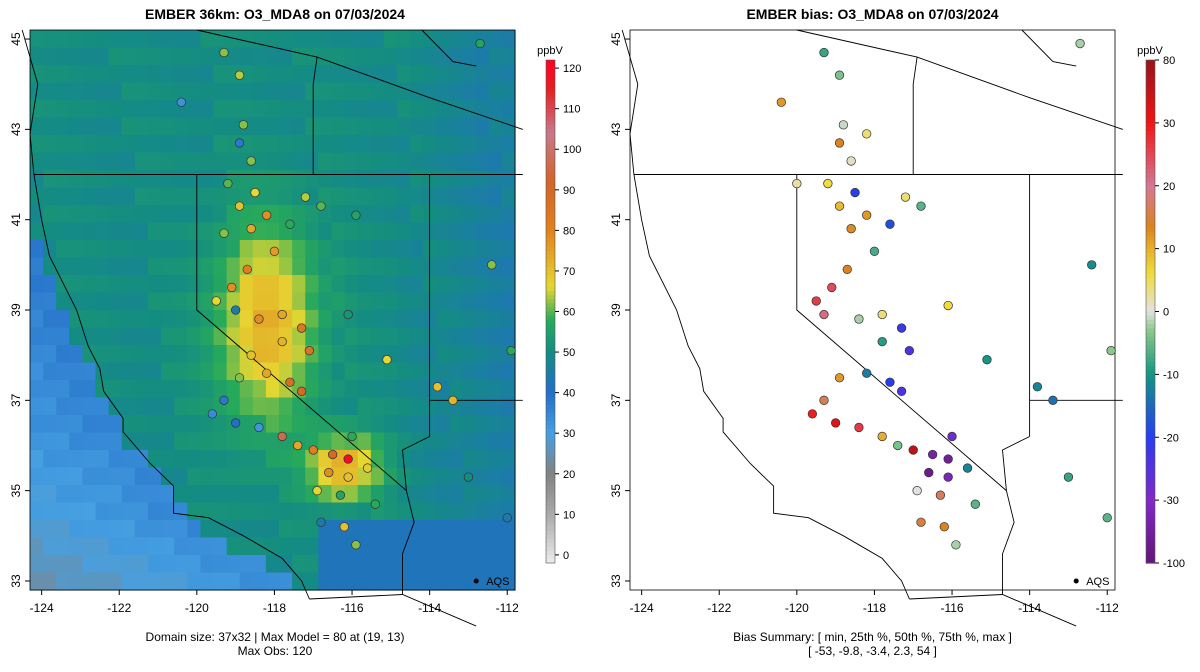 The width and height of the screenshot is (1200, 672). Describe the element at coordinates (872, 14) in the screenshot. I see `right-chart-title: EMBER bias: O3_MDA8 on 07/03/2024` at that location.